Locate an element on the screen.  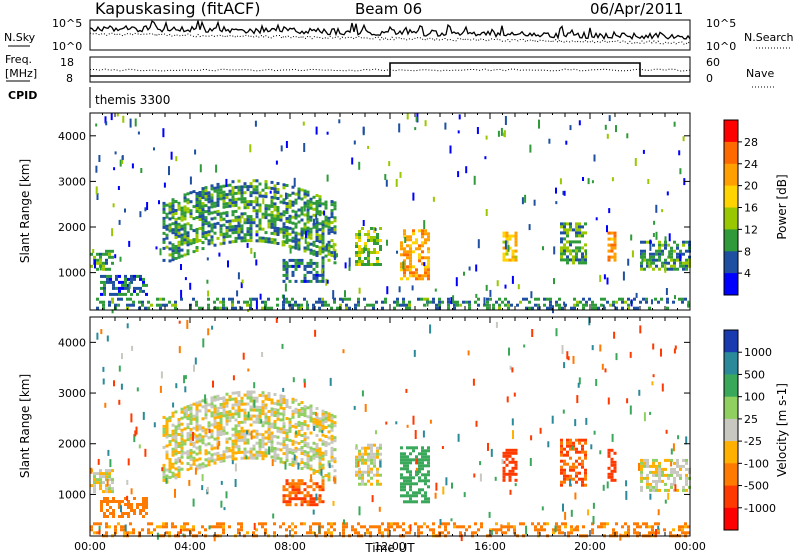
velocity-colorbar-title: Velocity [m s-1] is located at coordinates (782, 430).